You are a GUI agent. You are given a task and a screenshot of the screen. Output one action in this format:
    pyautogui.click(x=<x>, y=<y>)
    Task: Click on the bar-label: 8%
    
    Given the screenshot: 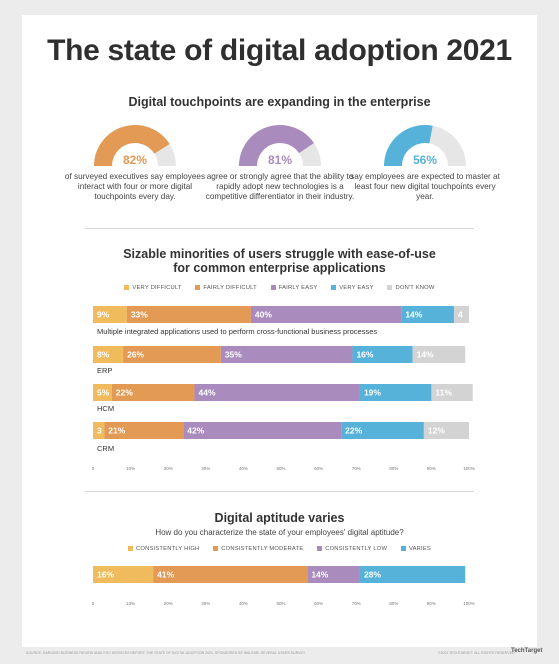 What is the action you would take?
    pyautogui.click(x=103, y=355)
    